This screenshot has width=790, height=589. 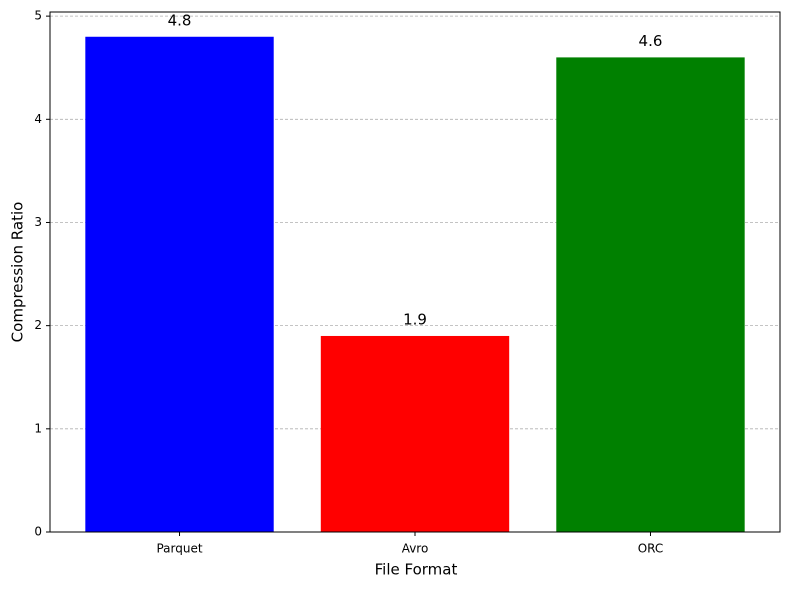 I want to click on x-axis-label: File Format, so click(x=416, y=570).